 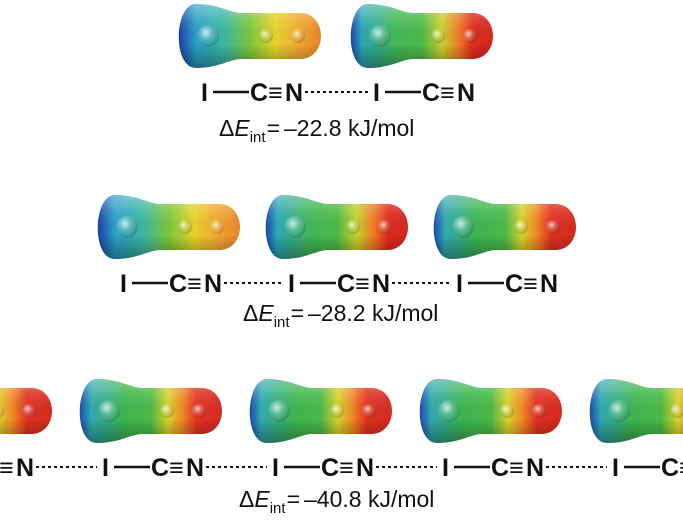 I want to click on energy-value: –22.8 kJ/mol, so click(x=349, y=128).